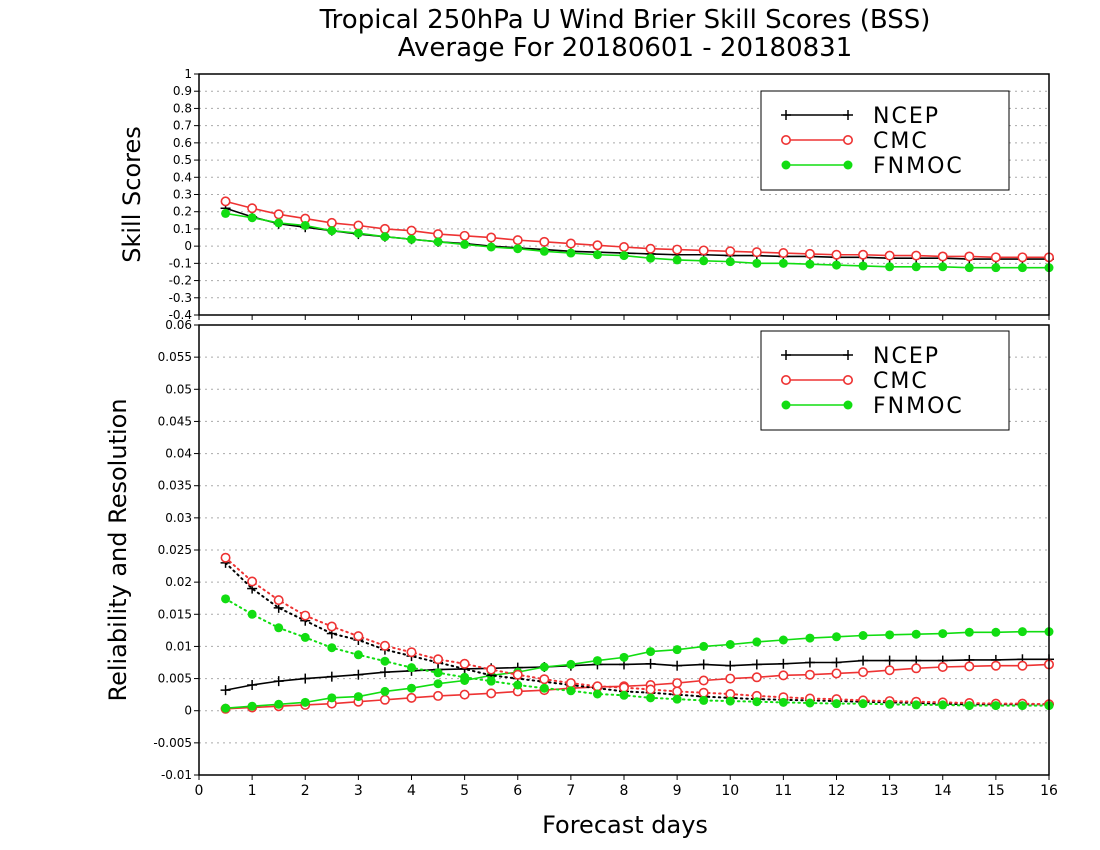 The image size is (1100, 850). I want to click on panel-top-legend-marker-fnmoc, so click(786, 165).